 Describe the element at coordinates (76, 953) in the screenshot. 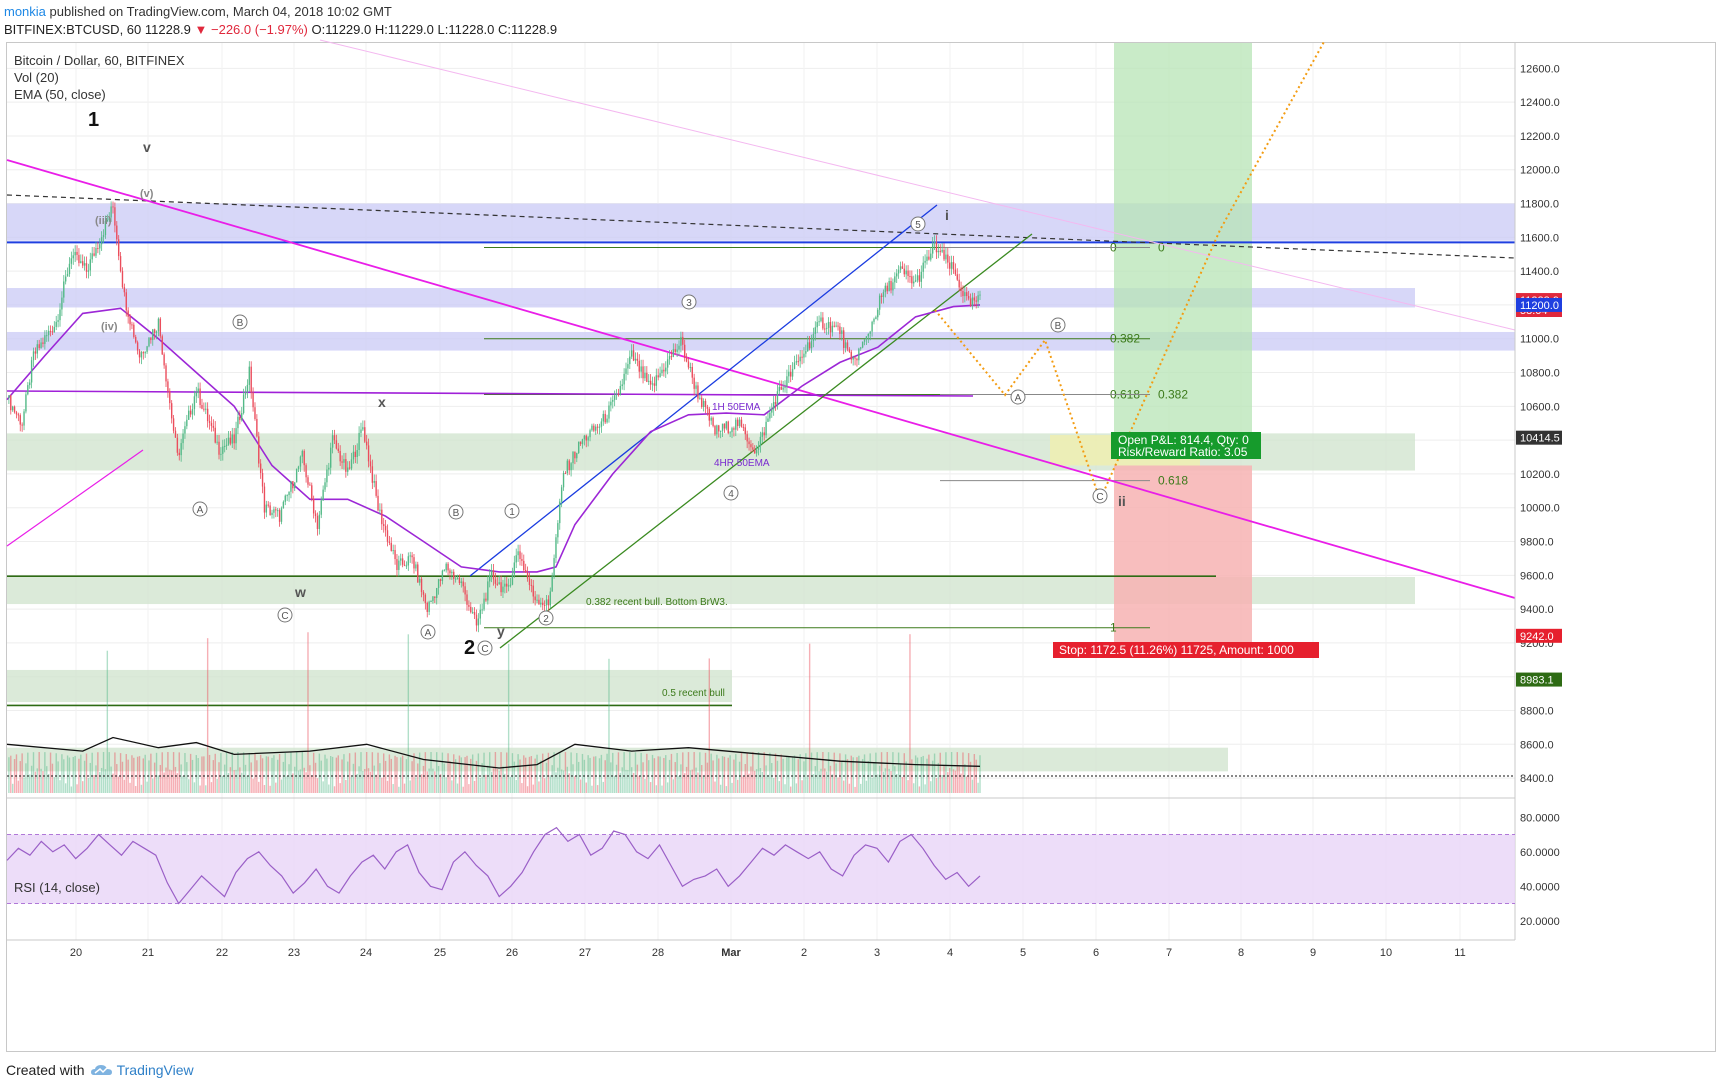

I see `x-tick-label: 20` at that location.